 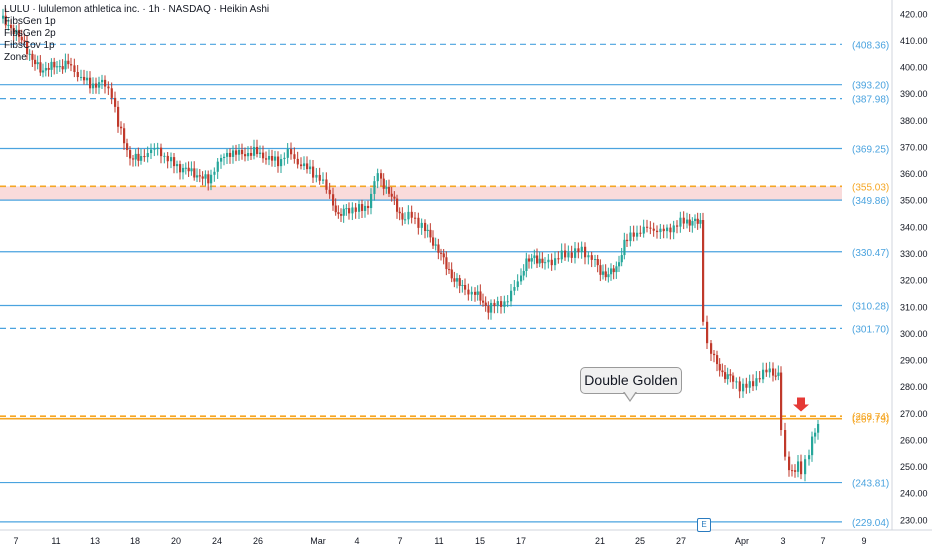 I want to click on indicator-fibsgen-2p: FibsGen 2p, so click(x=30, y=33).